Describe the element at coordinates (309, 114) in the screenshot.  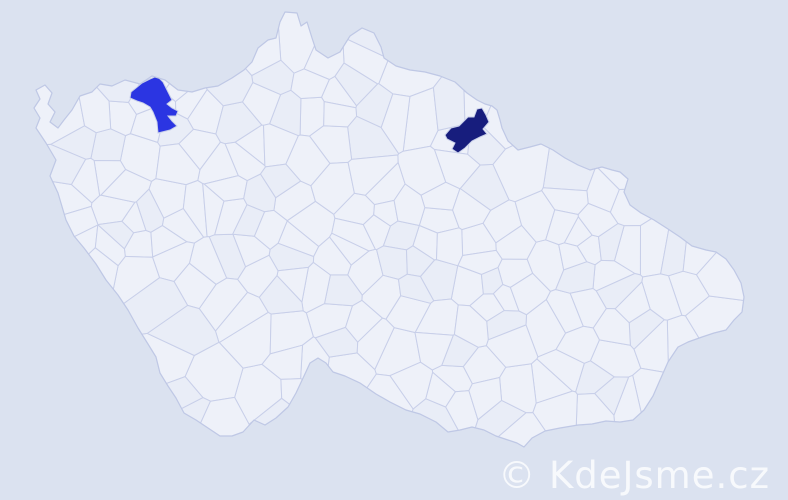
I see `highlighted-districts` at that location.